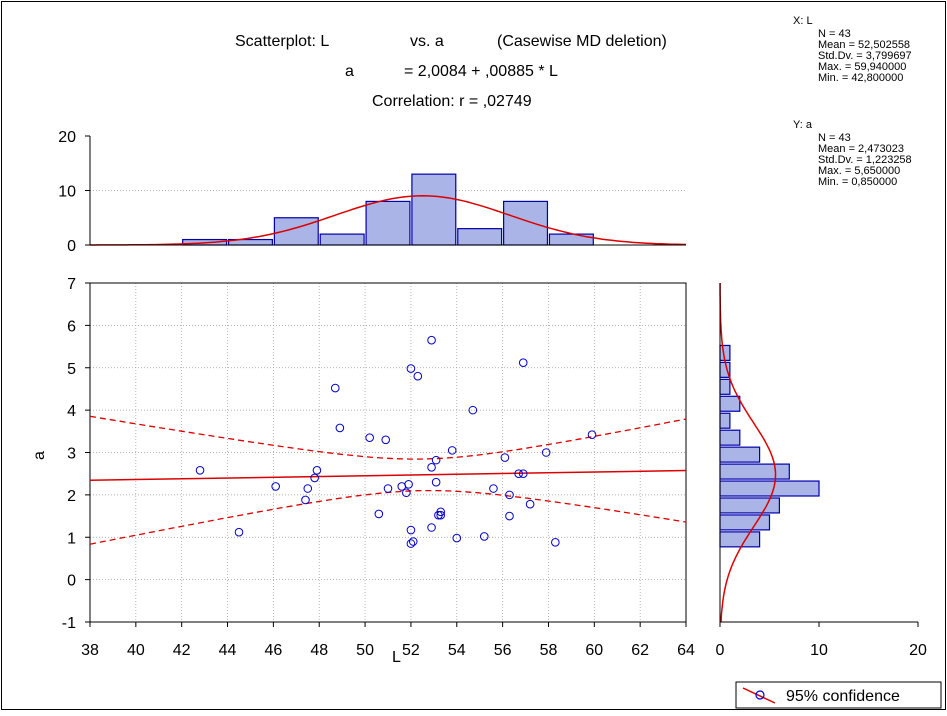 This screenshot has width=947, height=716. I want to click on x-tick-label: 50, so click(365, 650).